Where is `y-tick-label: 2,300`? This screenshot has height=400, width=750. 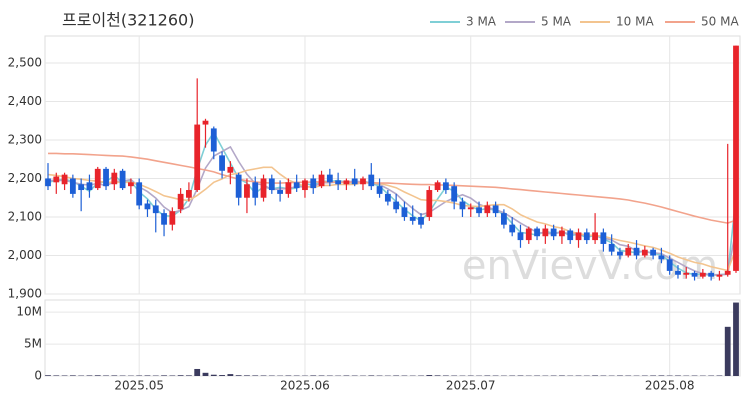
y-tick-label: 2,300 is located at coordinates (25, 139).